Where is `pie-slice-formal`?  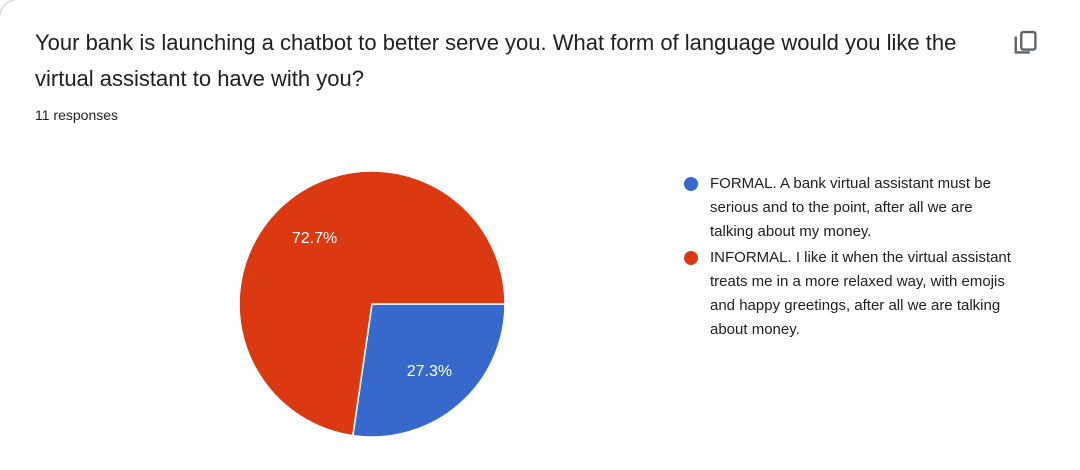
pie-slice-formal is located at coordinates (429, 370).